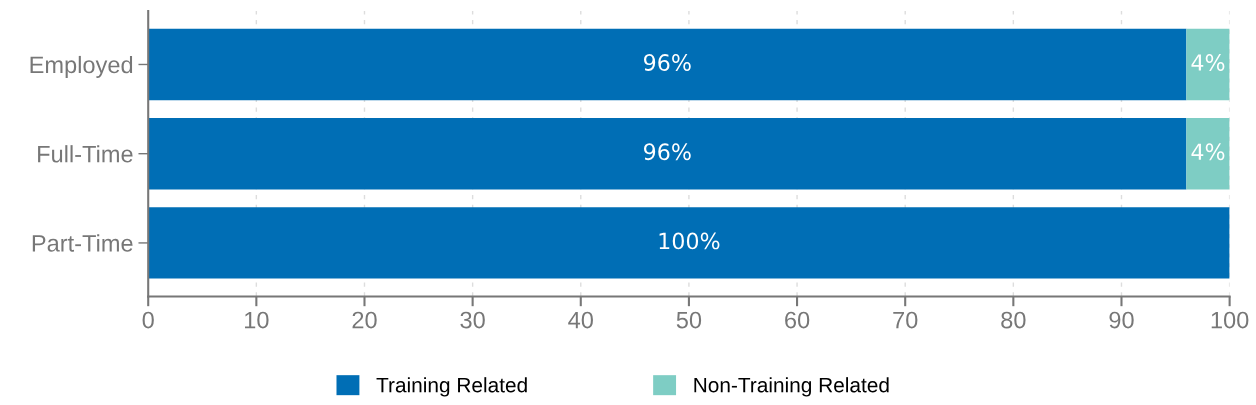  Describe the element at coordinates (1121, 320) in the screenshot. I see `x-tick-label: 90` at that location.